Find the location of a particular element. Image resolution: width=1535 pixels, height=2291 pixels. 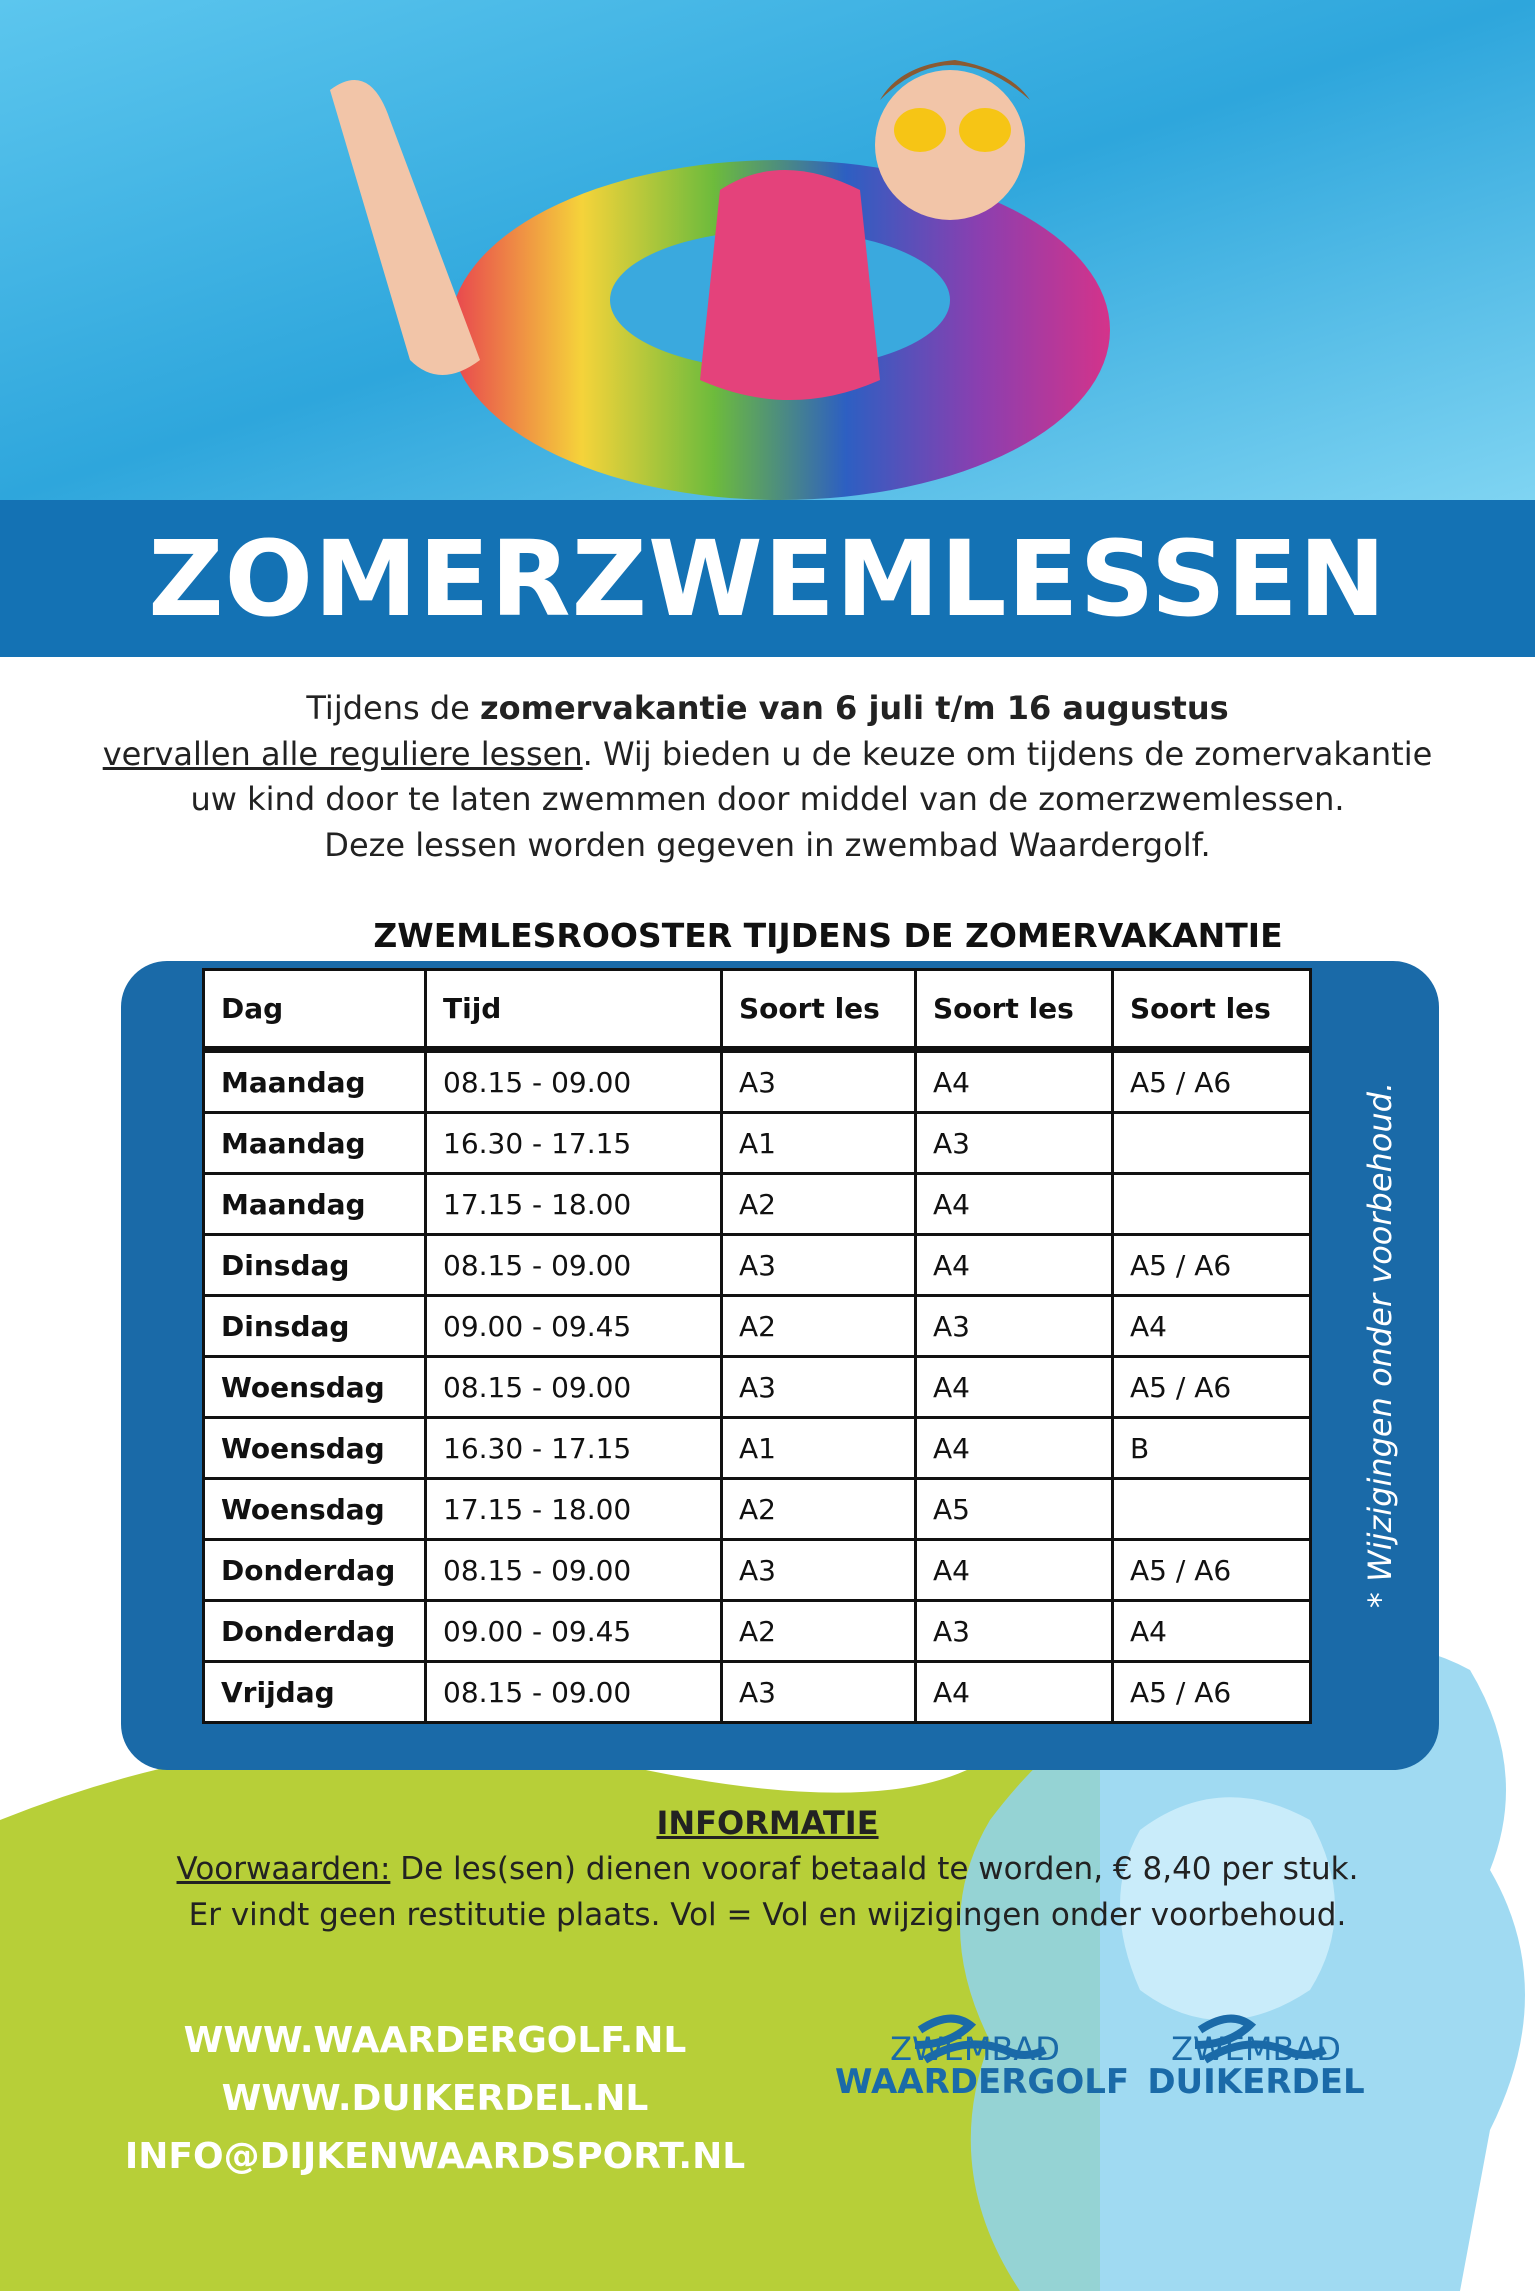

table-row: Maandag 16.30 - 17.15 A1 A3 is located at coordinates (757, 1143).